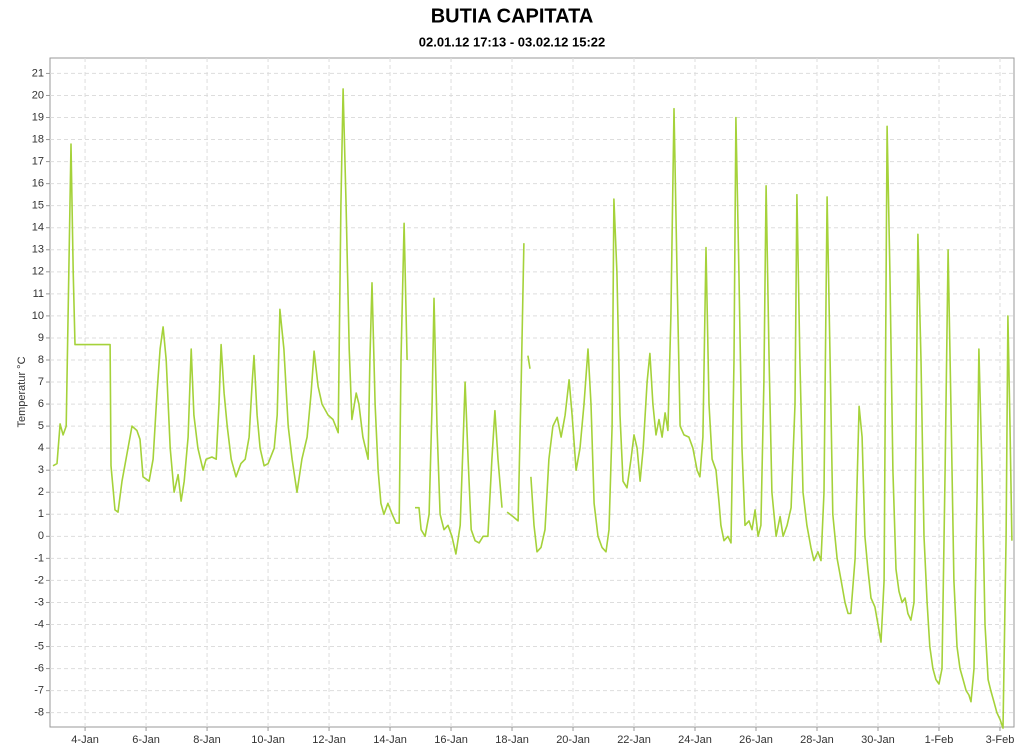 The height and width of the screenshot is (752, 1023). What do you see at coordinates (817, 740) in the screenshot?
I see `x-tick-label: 28-Jan` at bounding box center [817, 740].